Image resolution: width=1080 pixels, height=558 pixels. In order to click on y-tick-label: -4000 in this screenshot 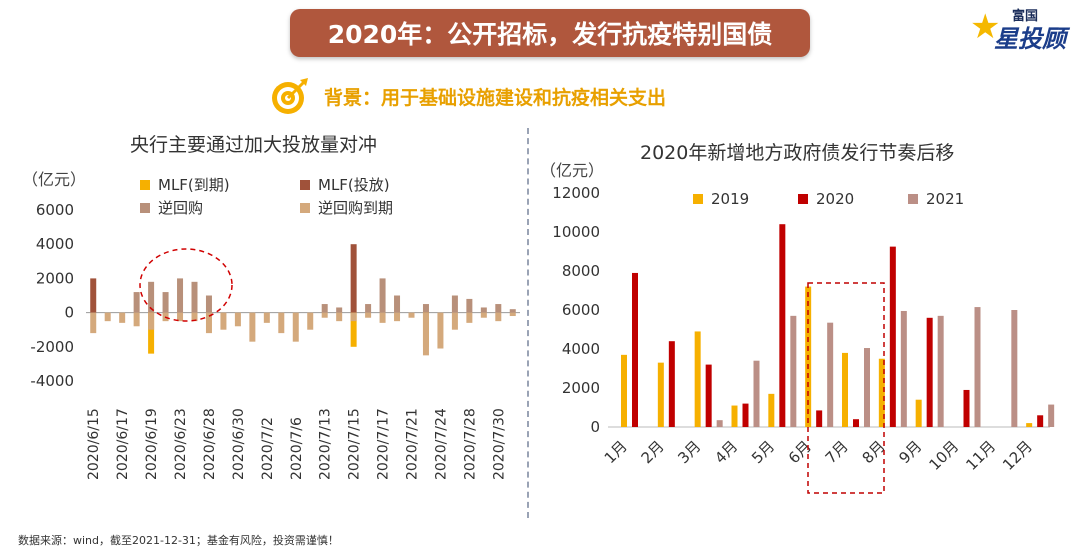, I will do `click(52, 381)`.